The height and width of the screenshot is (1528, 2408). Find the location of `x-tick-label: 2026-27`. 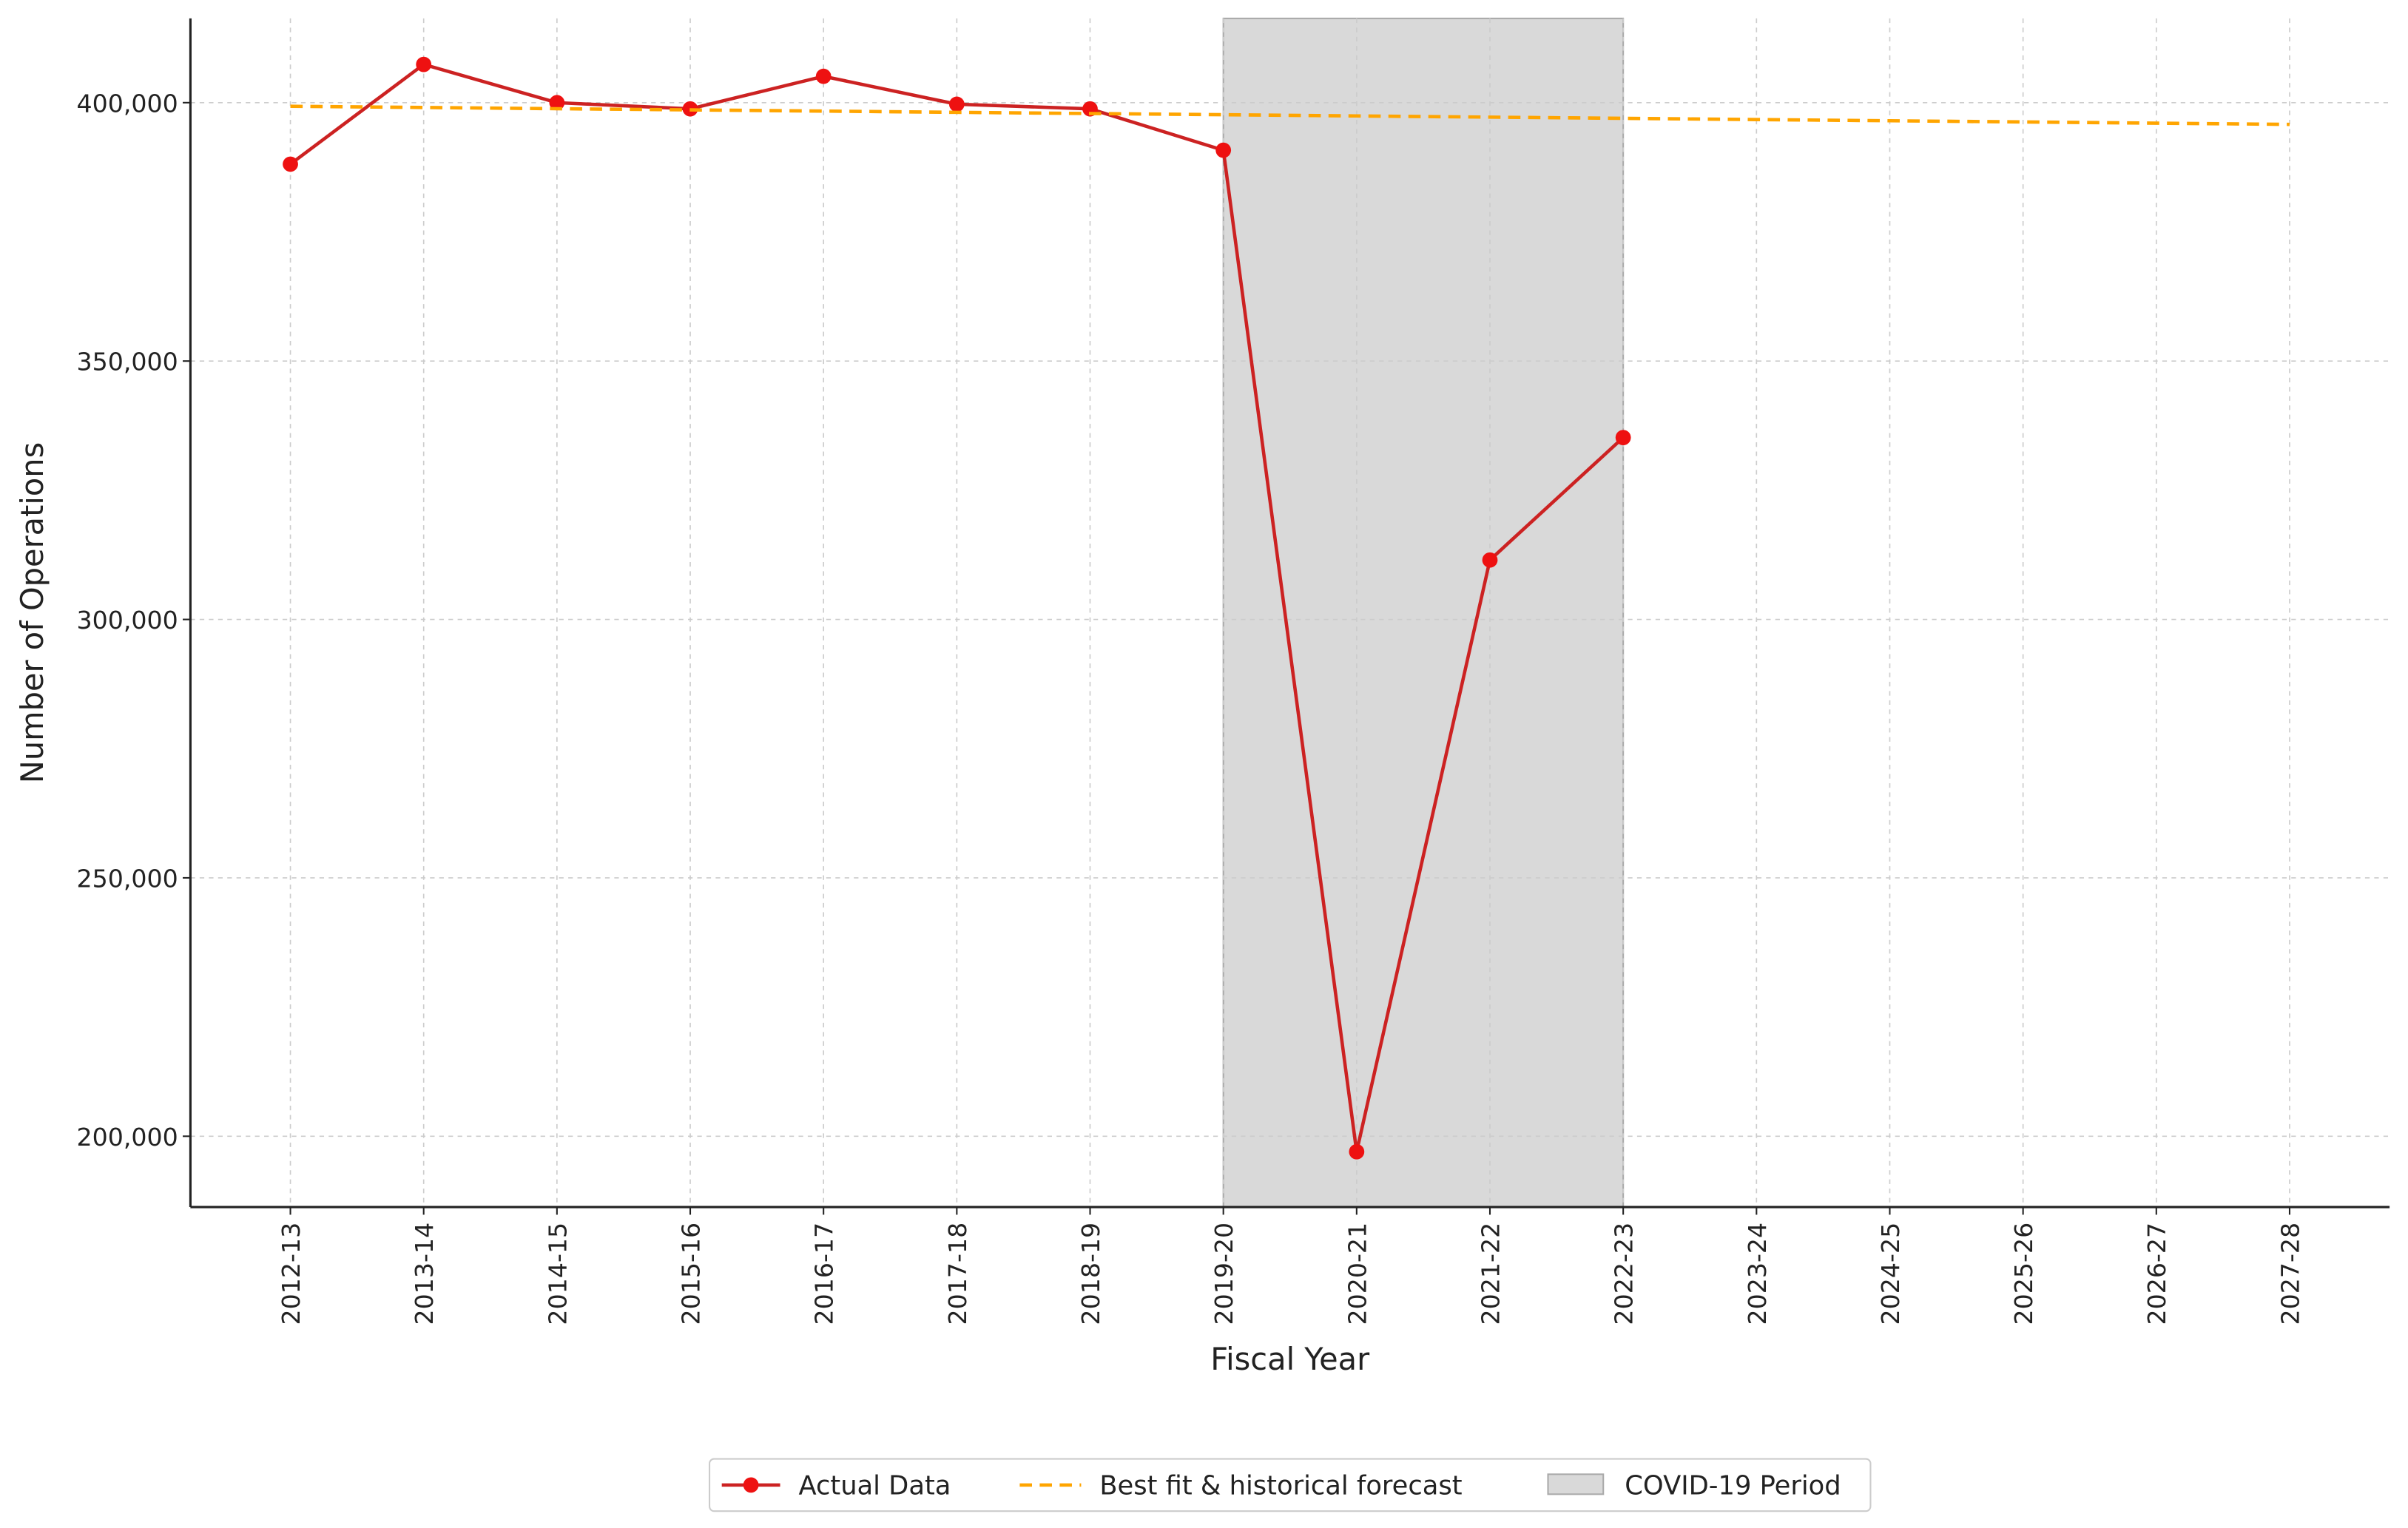

x-tick-label: 2026-27 is located at coordinates (2156, 1274).